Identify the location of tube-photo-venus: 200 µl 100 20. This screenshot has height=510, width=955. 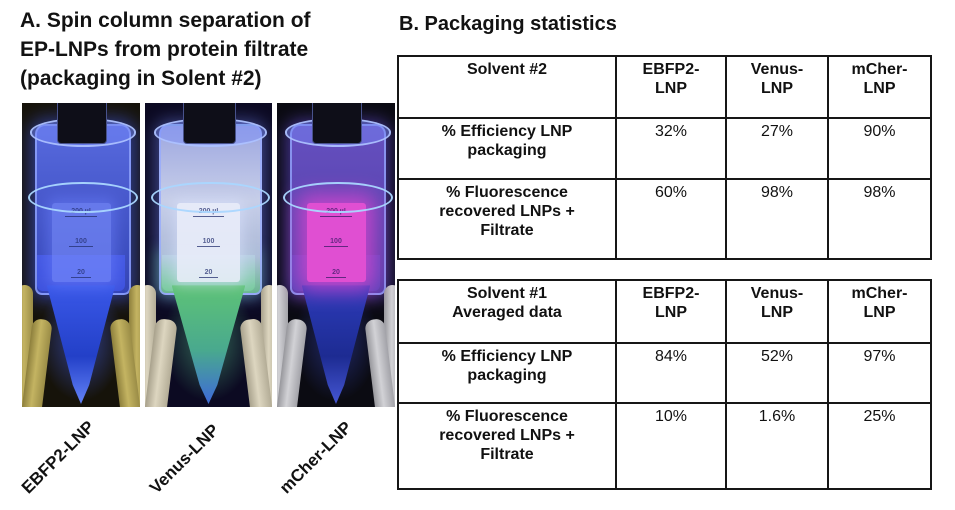
(208, 255).